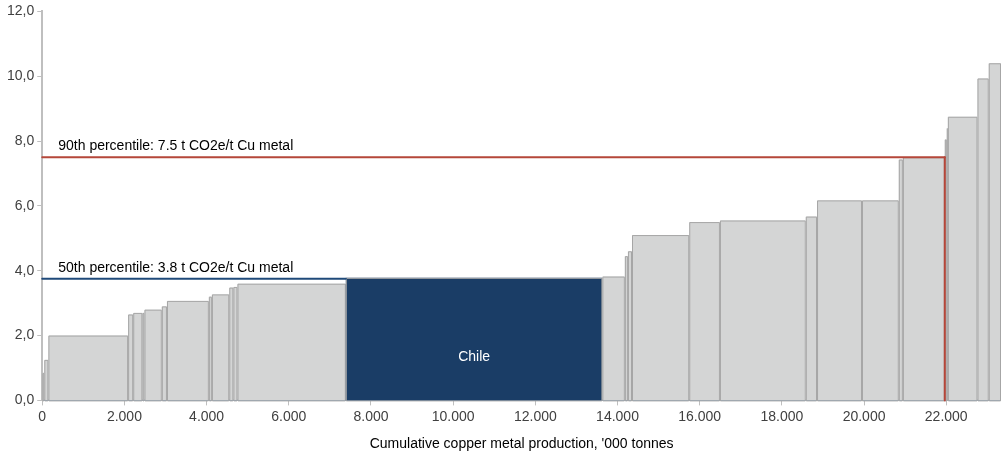  What do you see at coordinates (618, 415) in the screenshot?
I see `x-tick-label: 14.000` at bounding box center [618, 415].